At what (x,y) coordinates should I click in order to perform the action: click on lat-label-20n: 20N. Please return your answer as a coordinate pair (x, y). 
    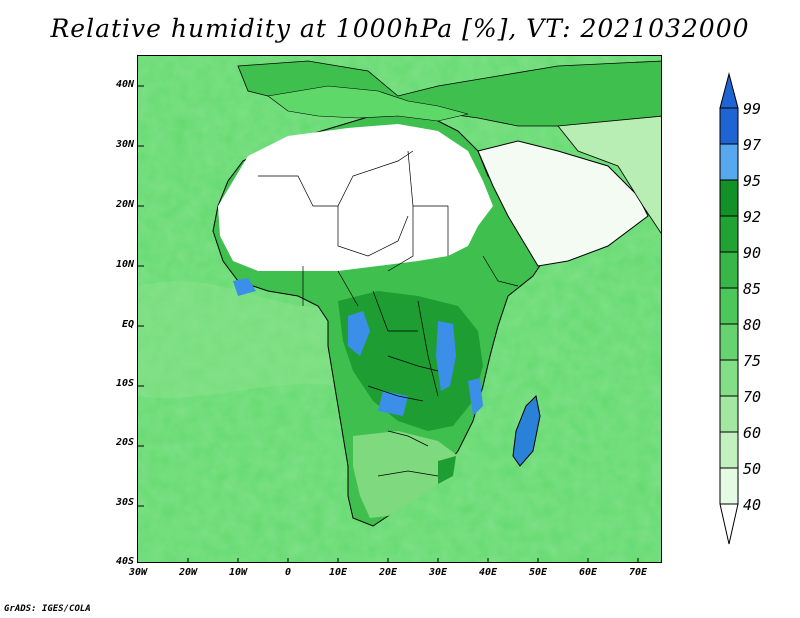
    Looking at the image, I should click on (124, 204).